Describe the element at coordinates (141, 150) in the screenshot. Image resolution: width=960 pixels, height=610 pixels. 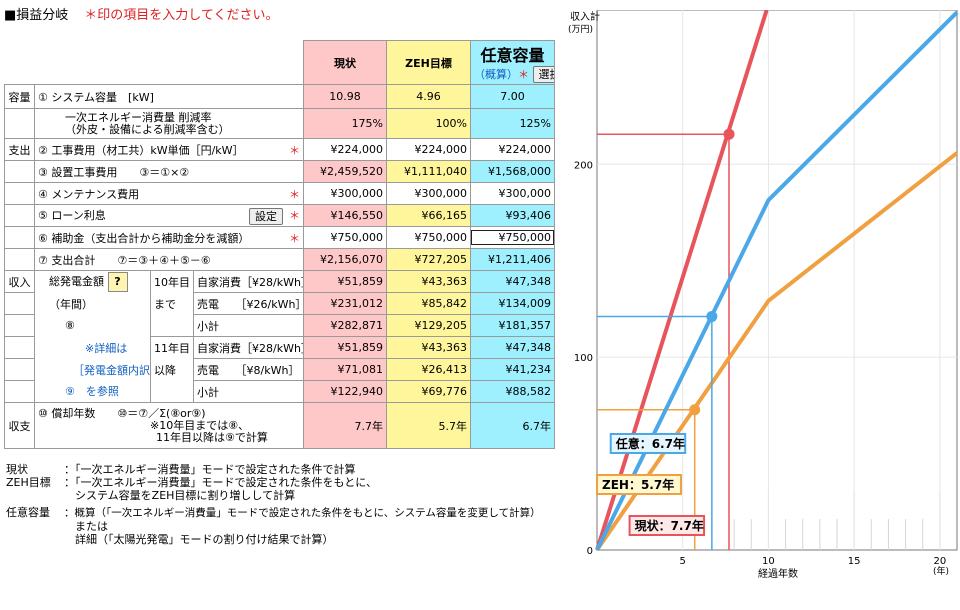
I see `row2-text: ② 工事費用（材工共）kW単価［円/kW］` at that location.